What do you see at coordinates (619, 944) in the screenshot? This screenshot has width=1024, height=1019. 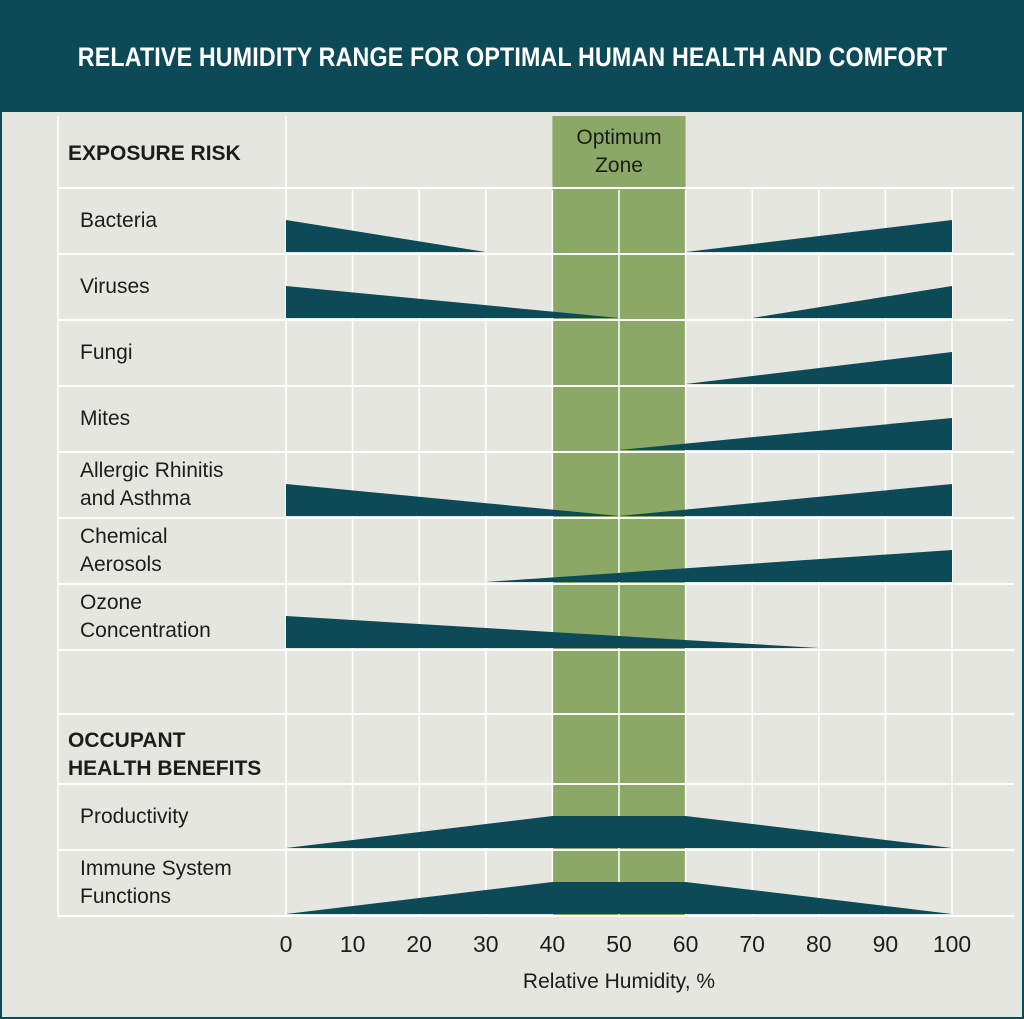 I see `x-tick-label: 50` at bounding box center [619, 944].